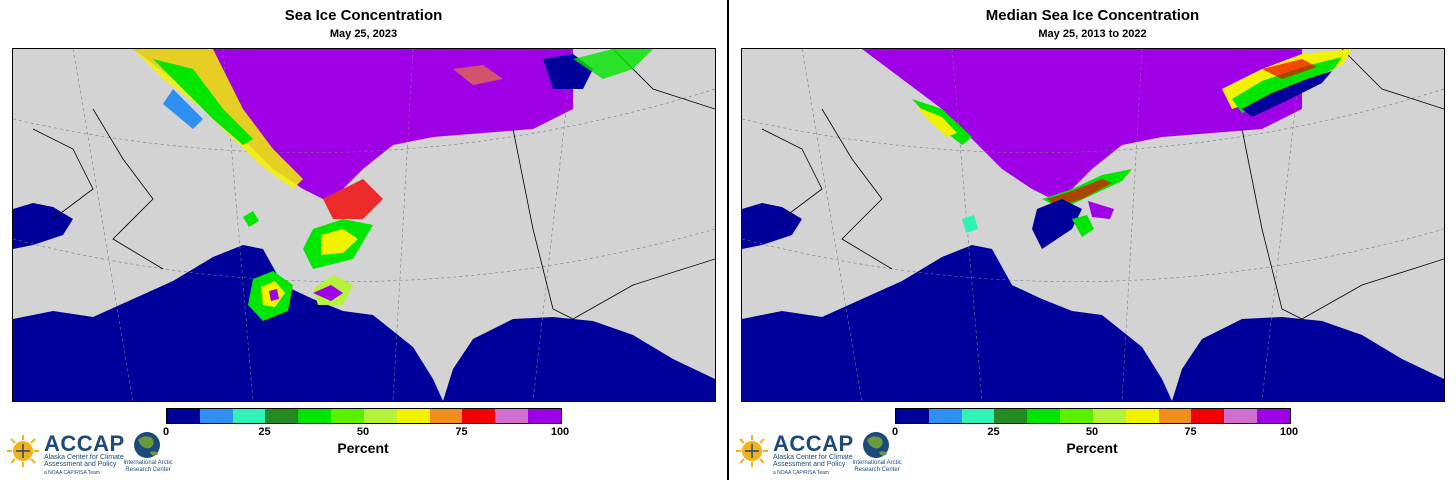  Describe the element at coordinates (728, 240) in the screenshot. I see `panel-divider` at that location.